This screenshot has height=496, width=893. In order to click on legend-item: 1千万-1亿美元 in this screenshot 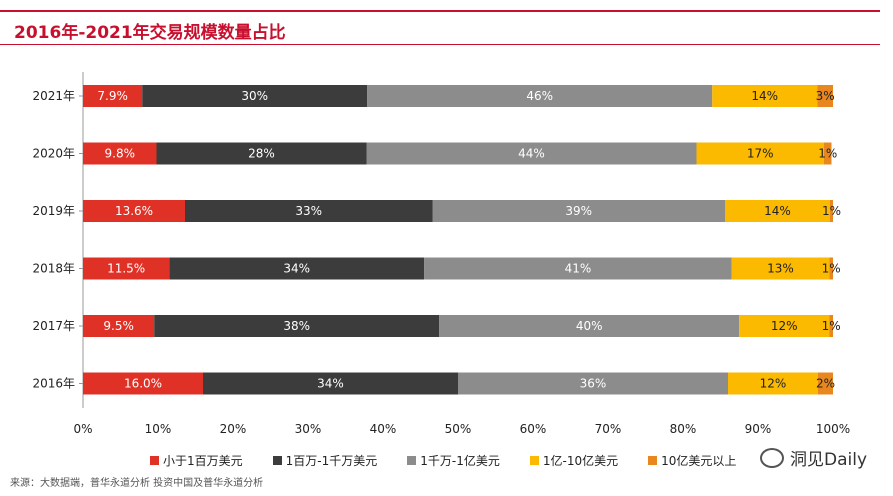, I will do `click(453, 460)`.